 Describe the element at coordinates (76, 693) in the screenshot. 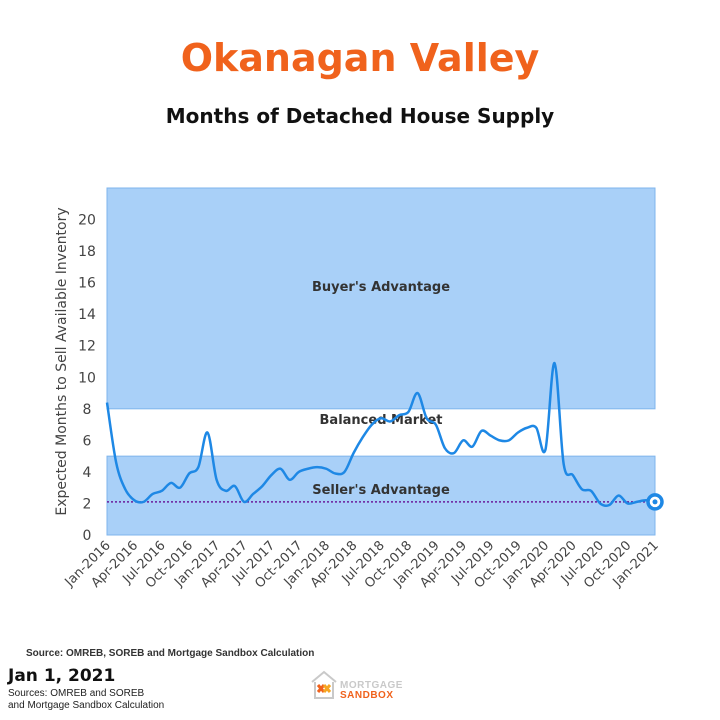

I see `sources-line-1: Sources: OMREB and SOREB` at that location.